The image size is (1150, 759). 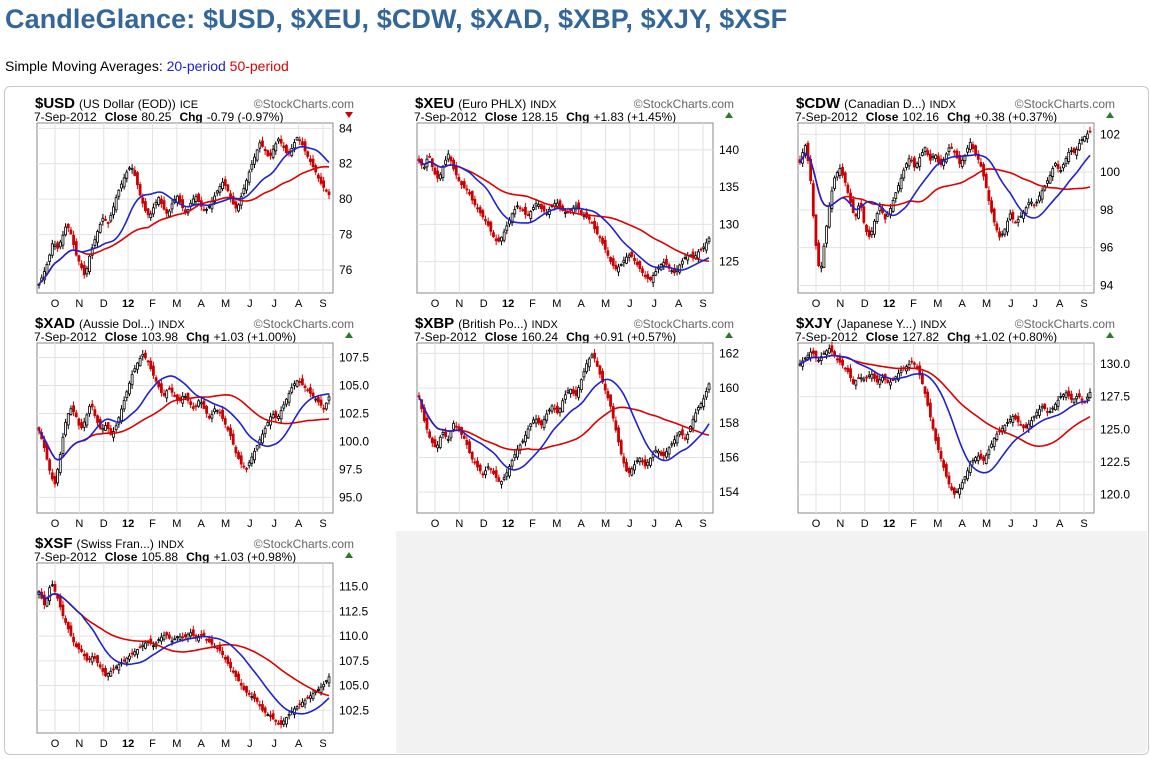 I want to click on y-tick-label: 102, so click(x=1110, y=134).